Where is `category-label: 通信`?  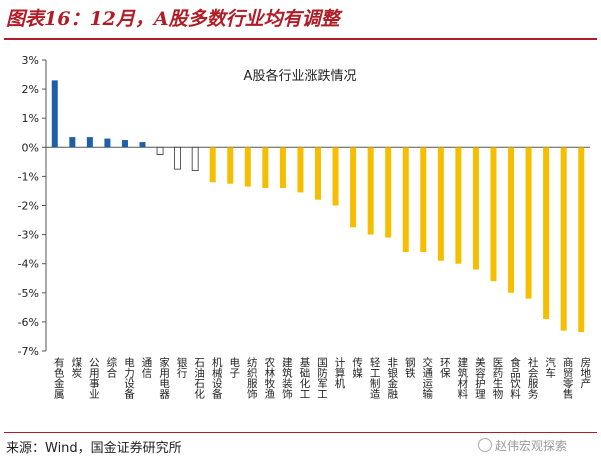 category-label: 通信 is located at coordinates (147, 368).